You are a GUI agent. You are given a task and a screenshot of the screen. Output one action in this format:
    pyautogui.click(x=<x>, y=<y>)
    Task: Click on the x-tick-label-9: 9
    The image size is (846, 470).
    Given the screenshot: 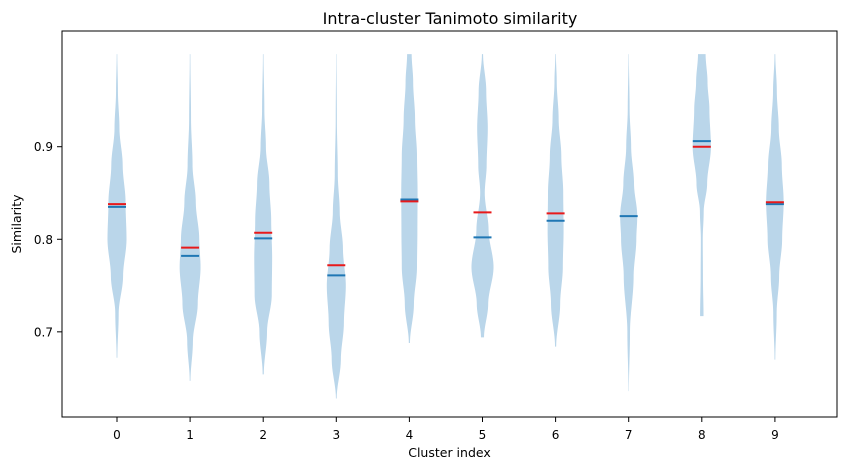 What is the action you would take?
    pyautogui.click(x=775, y=435)
    